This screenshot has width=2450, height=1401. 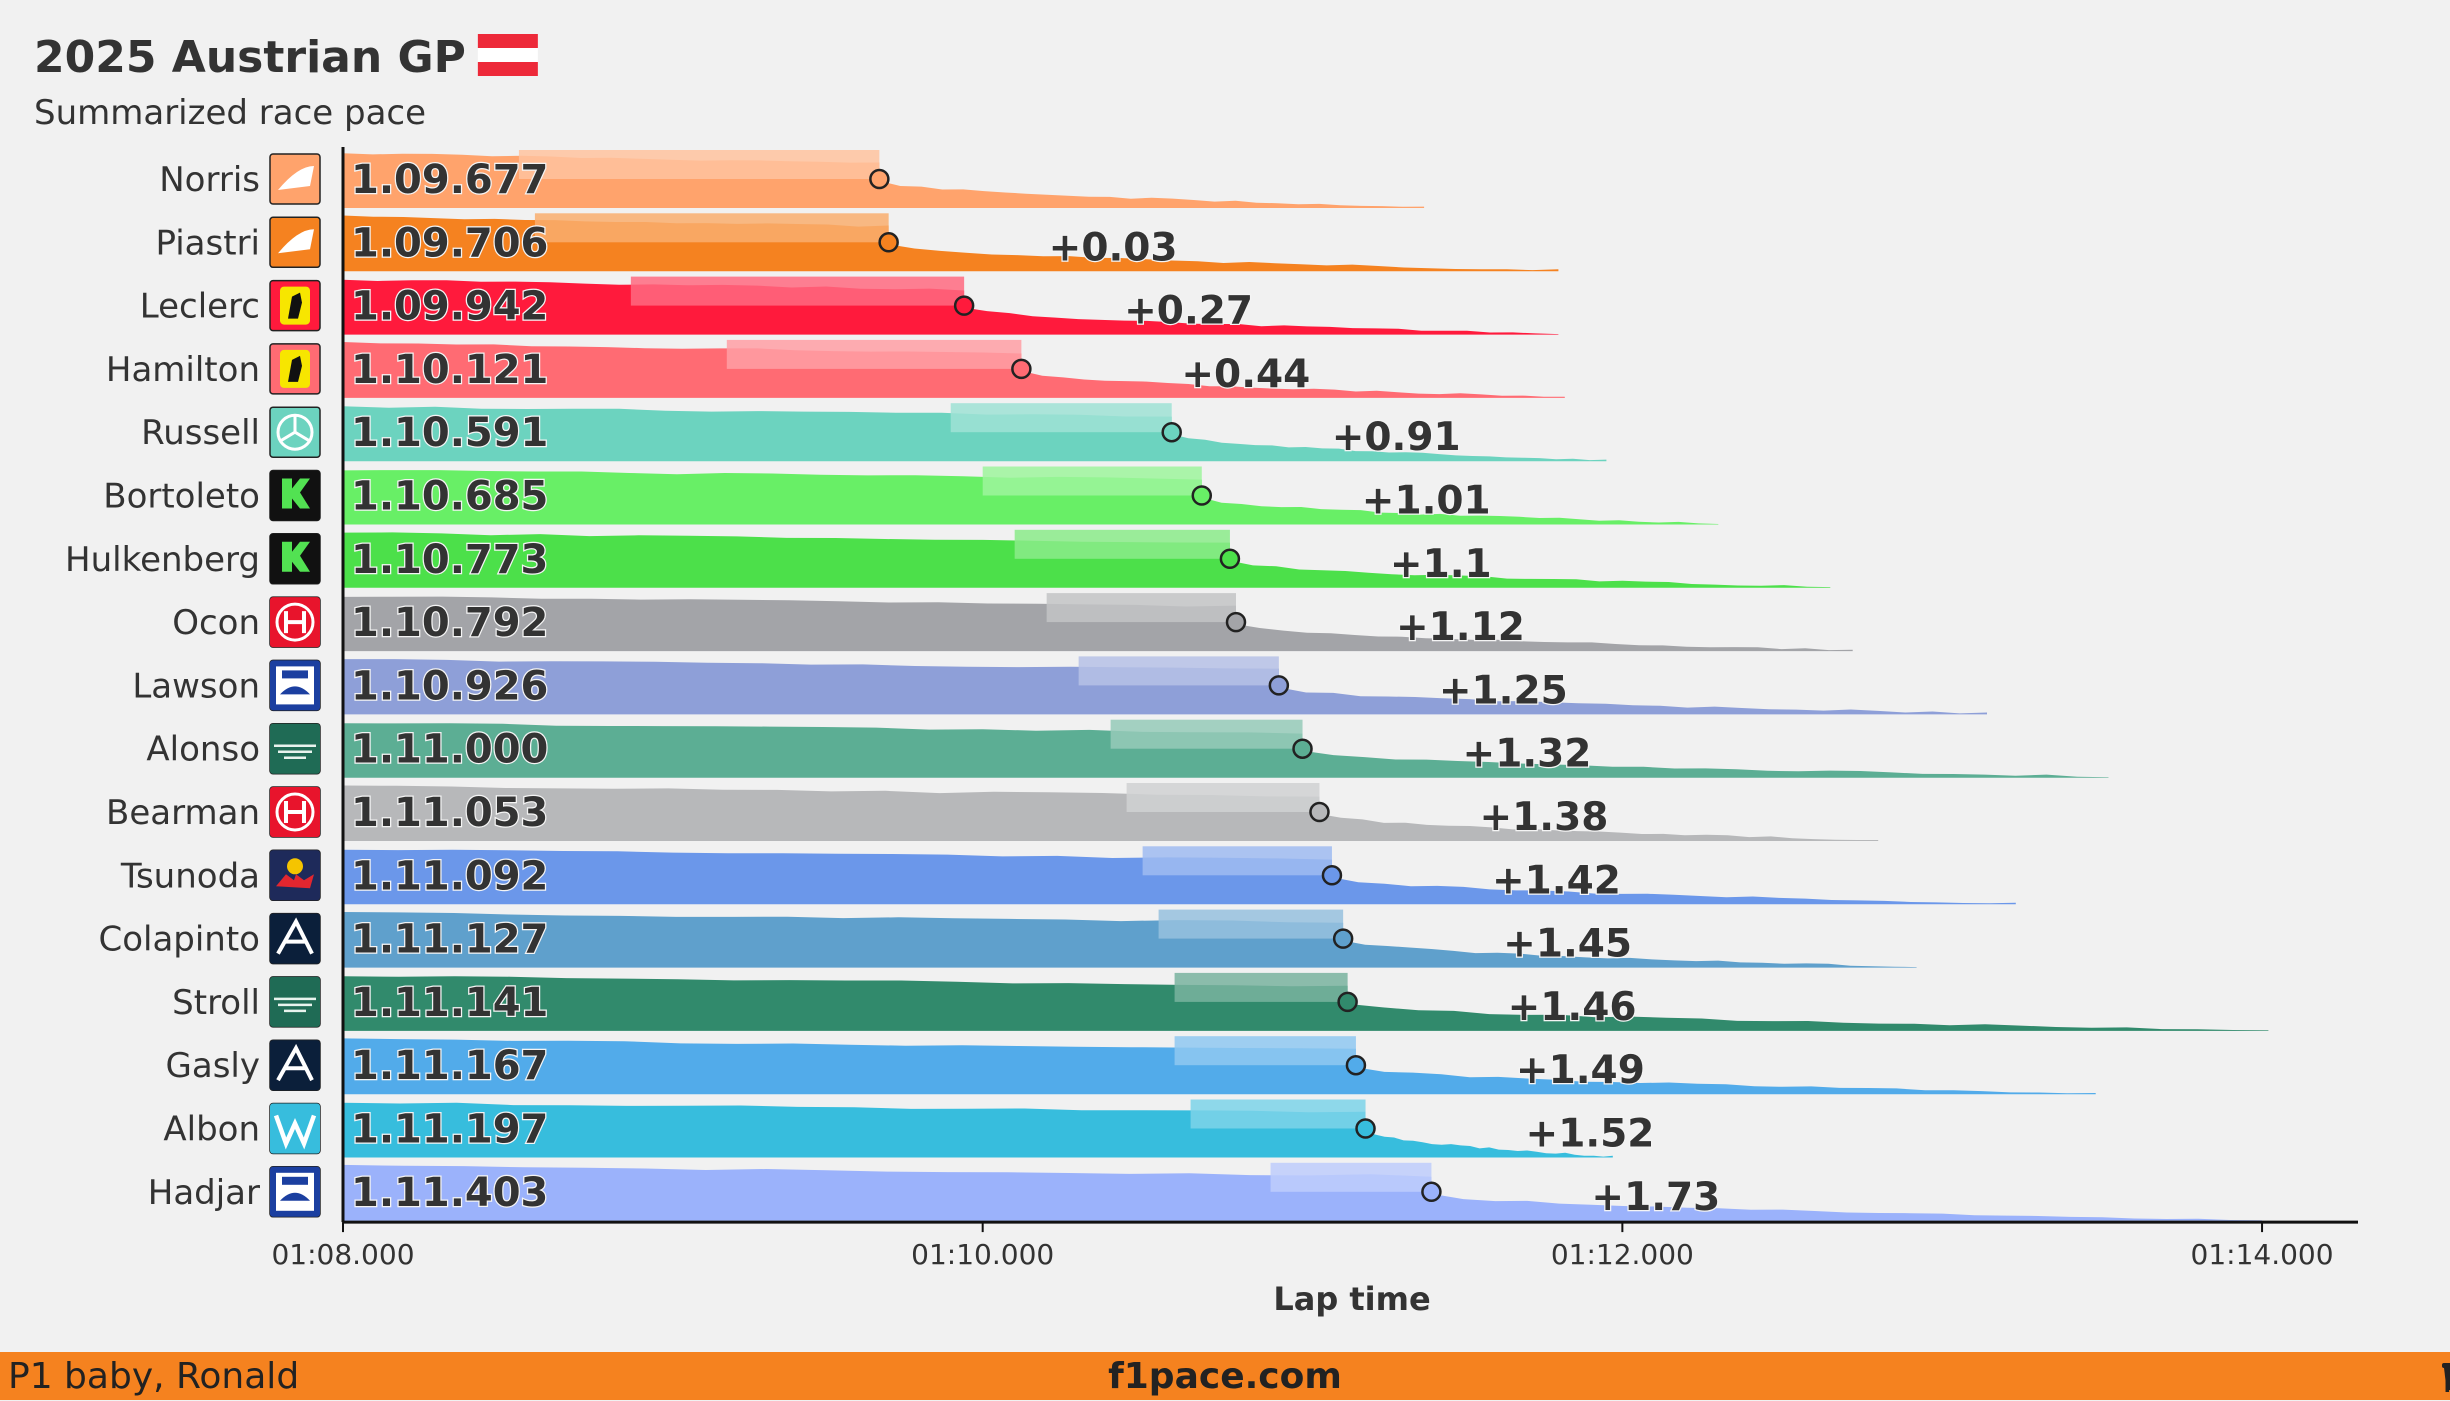 I want to click on driver-row: 1.09.677 Norris, so click(x=792, y=179).